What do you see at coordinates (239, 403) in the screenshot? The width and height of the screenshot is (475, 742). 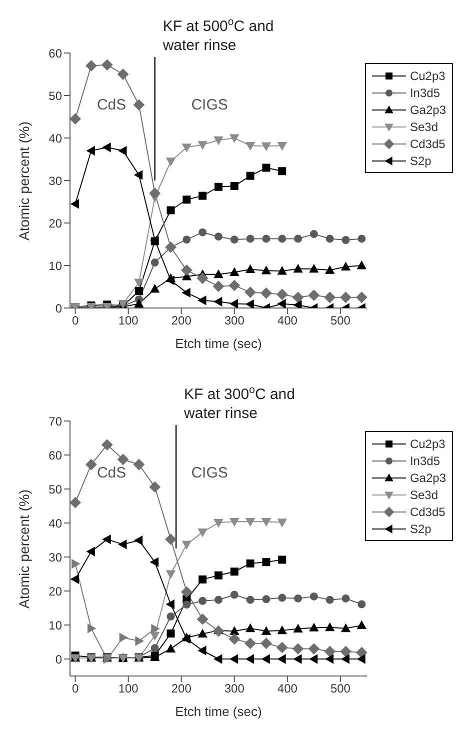 I see `ref-line-label: KF at 300$^{o}$C and water rinse` at bounding box center [239, 403].